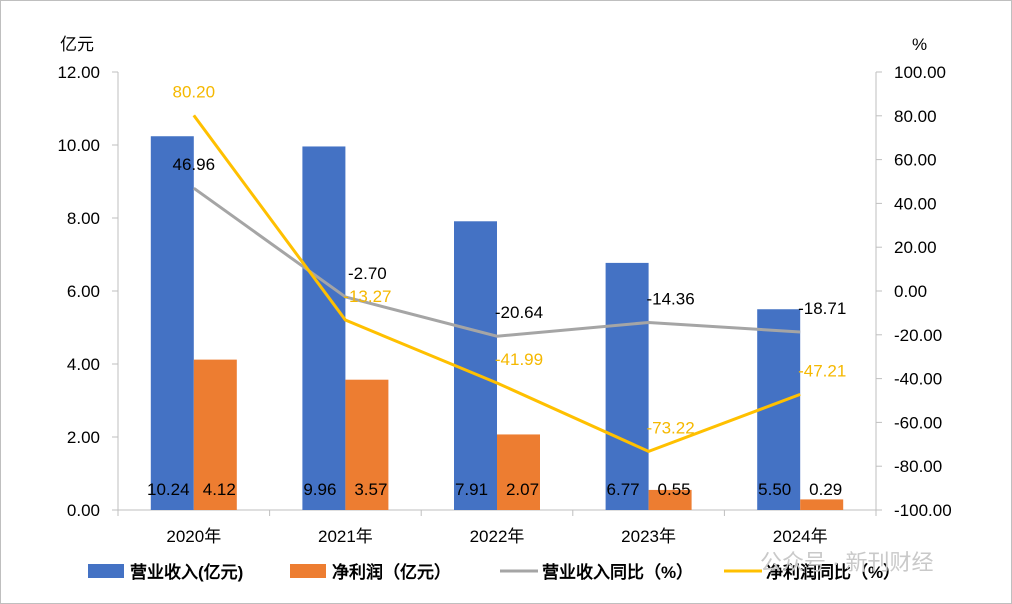 This screenshot has width=1012, height=604. Describe the element at coordinates (918, 466) in the screenshot. I see `right-tick-label: -80.00` at that location.